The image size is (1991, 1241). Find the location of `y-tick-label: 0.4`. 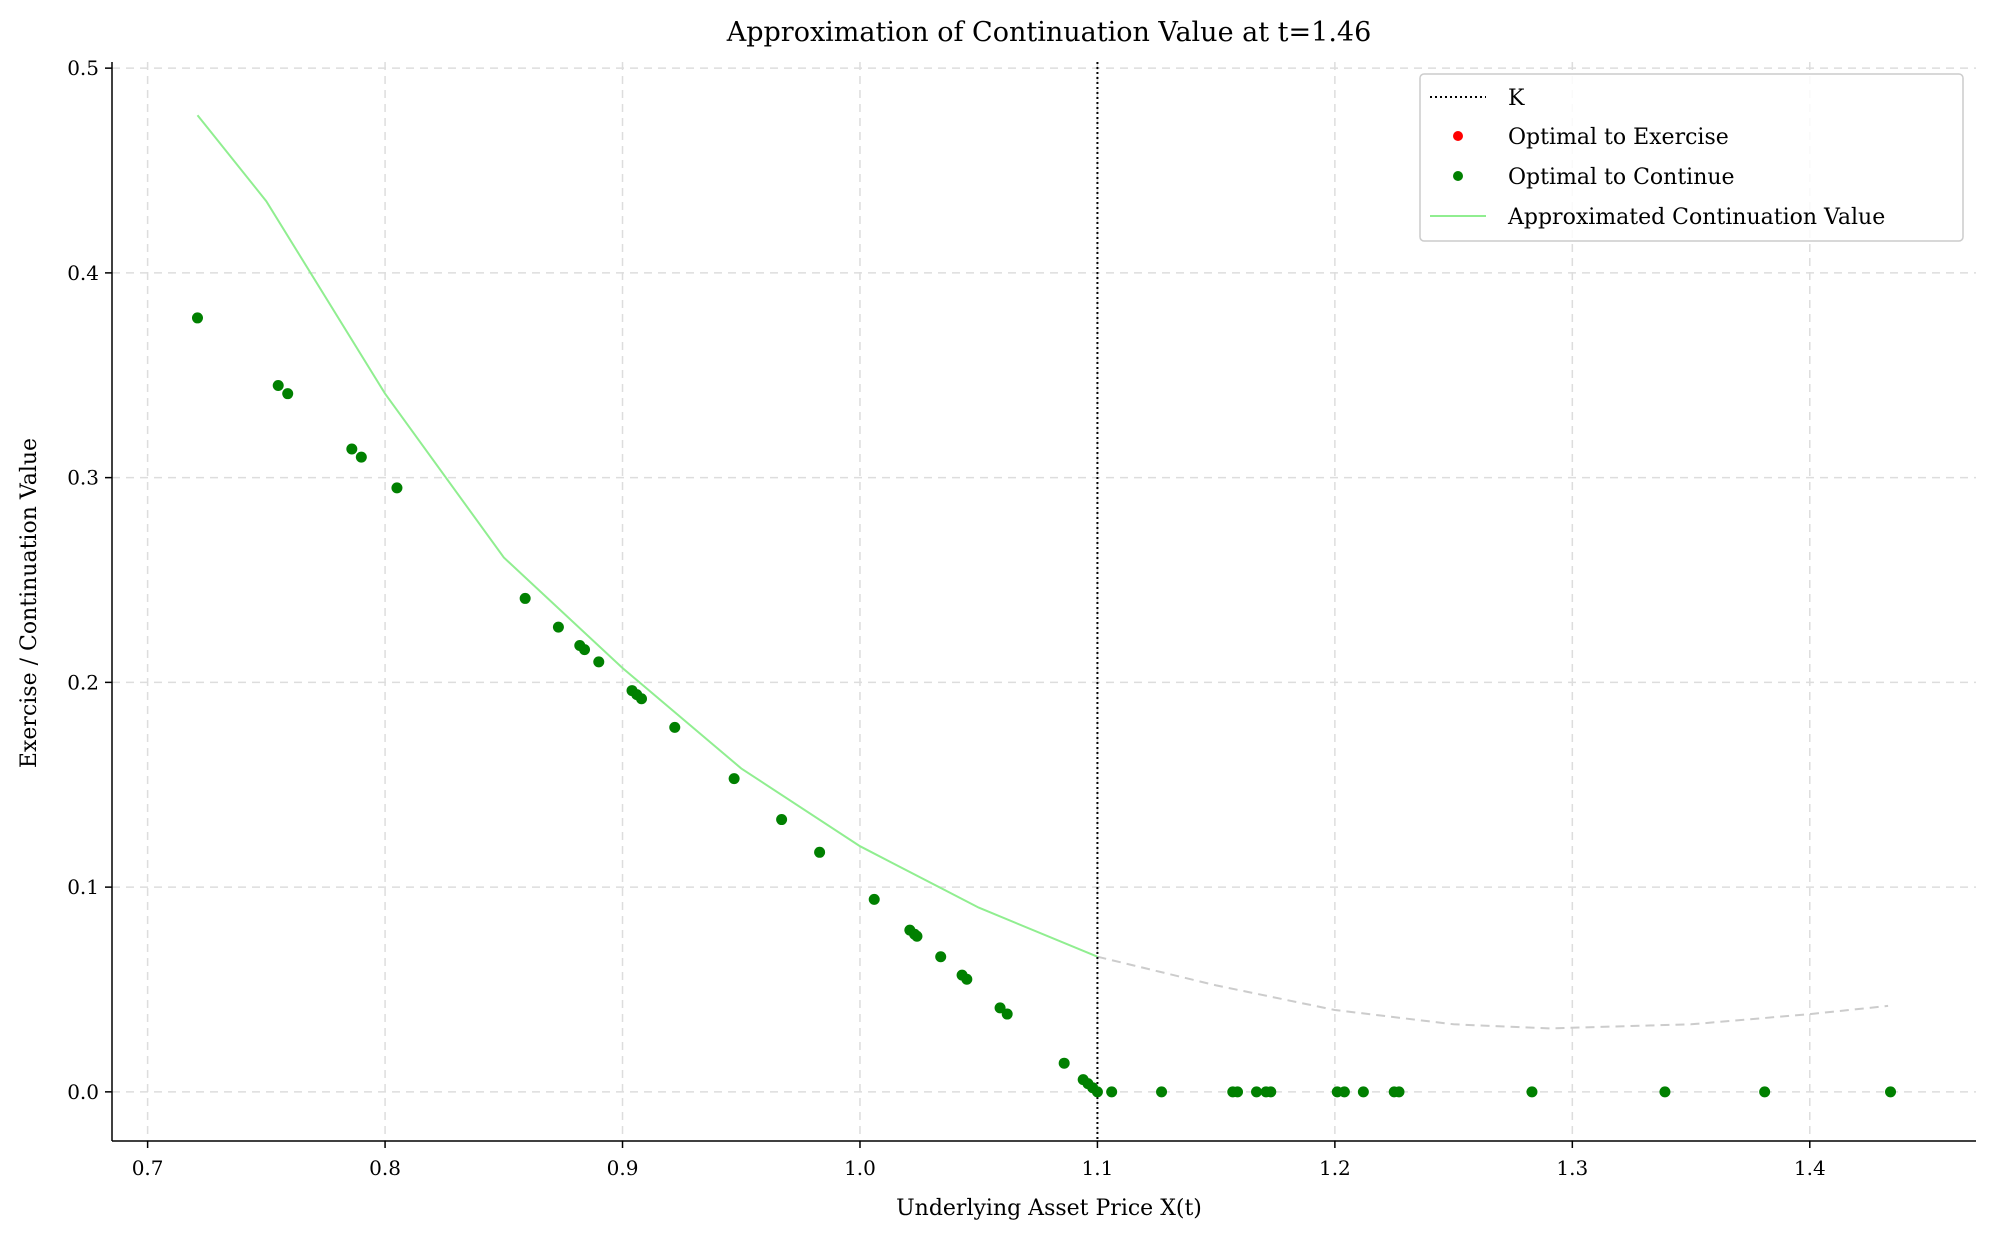

y-tick-label: 0.4 is located at coordinates (83, 273).